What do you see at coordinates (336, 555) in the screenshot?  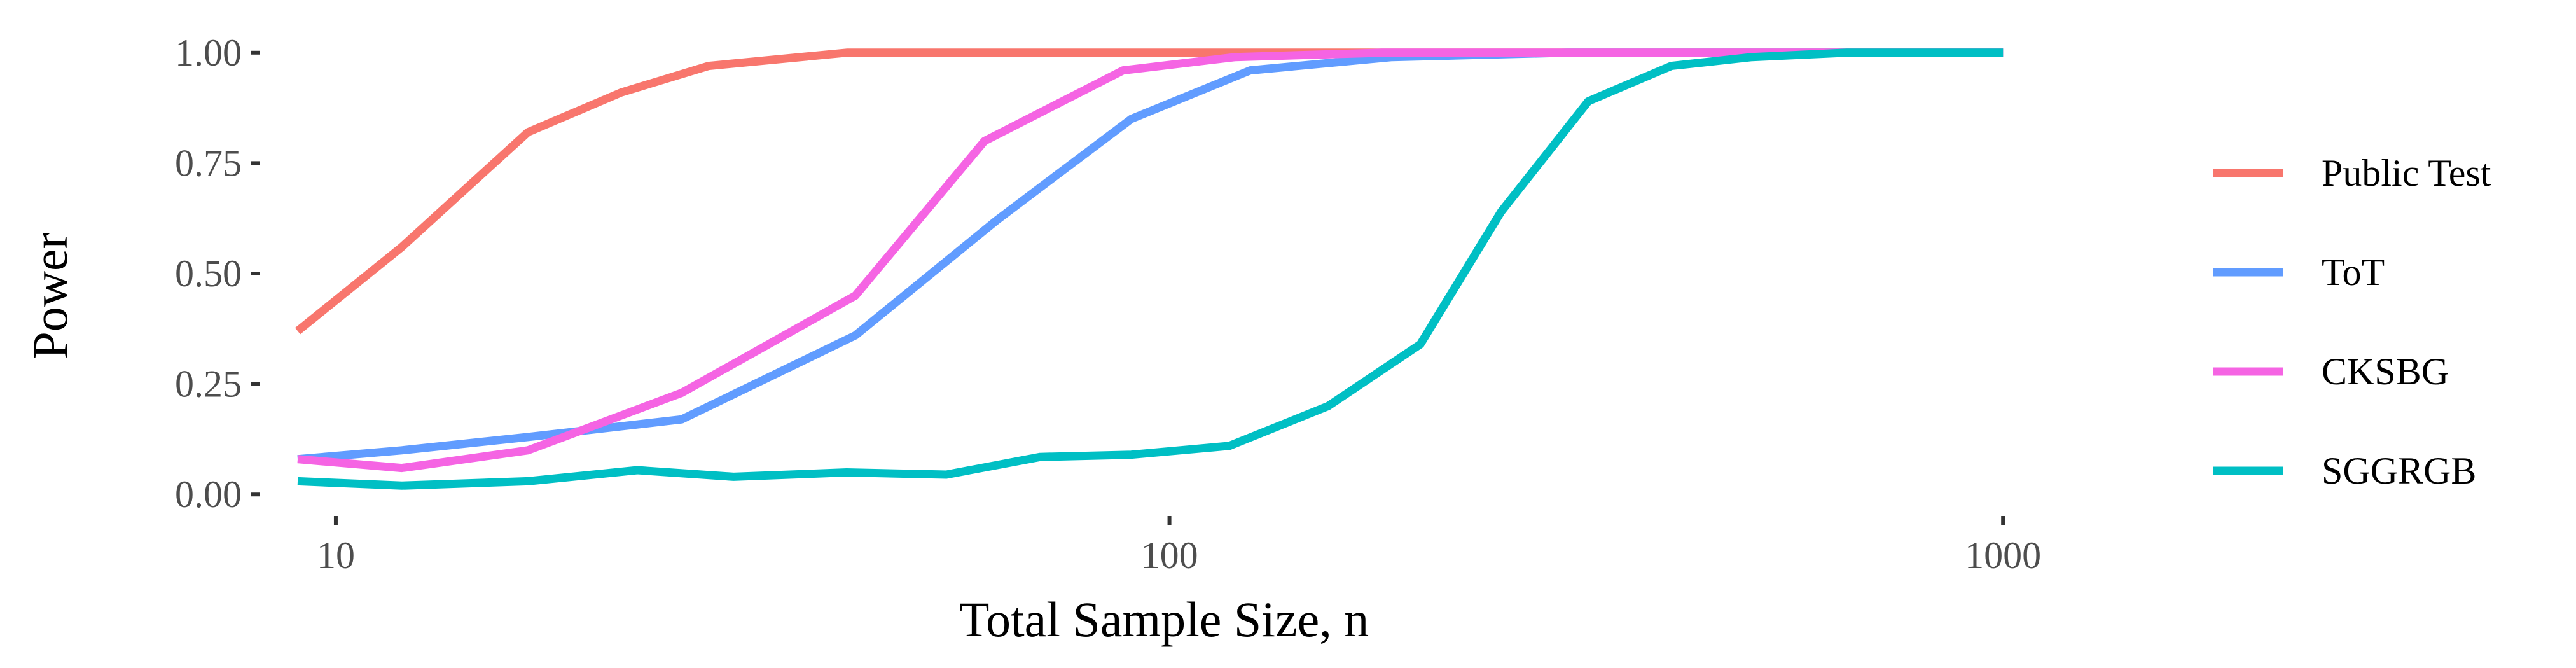 I see `x-tick-label: 10` at bounding box center [336, 555].